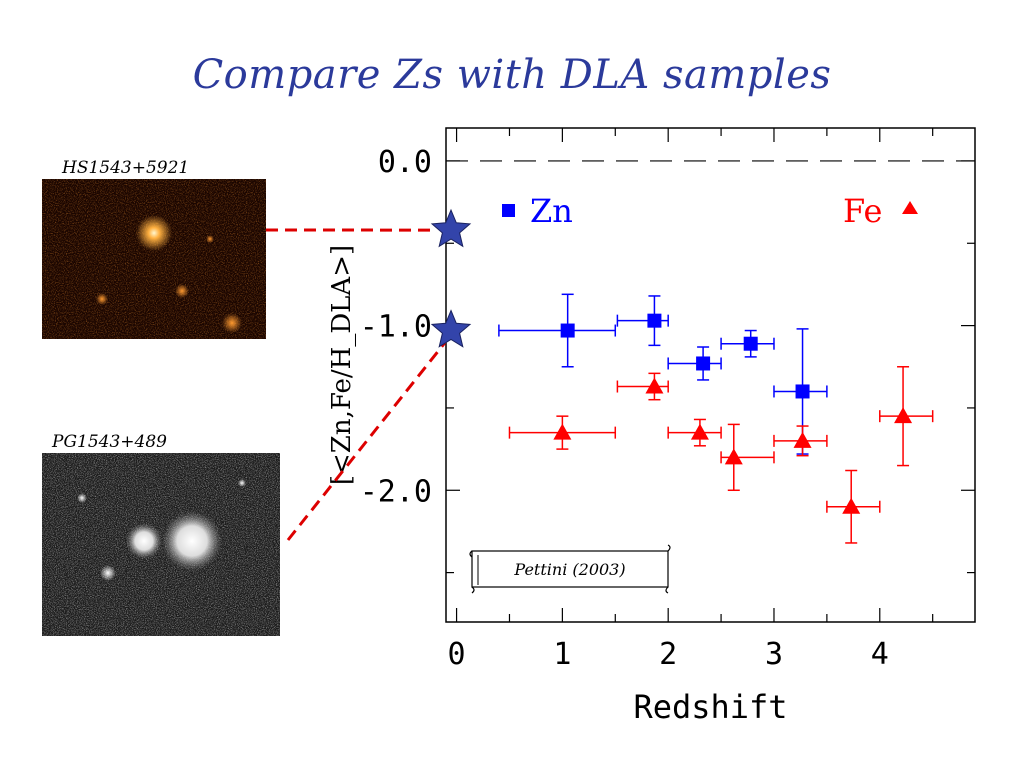  Describe the element at coordinates (710, 707) in the screenshot. I see `x-axis-label: Redshift` at that location.